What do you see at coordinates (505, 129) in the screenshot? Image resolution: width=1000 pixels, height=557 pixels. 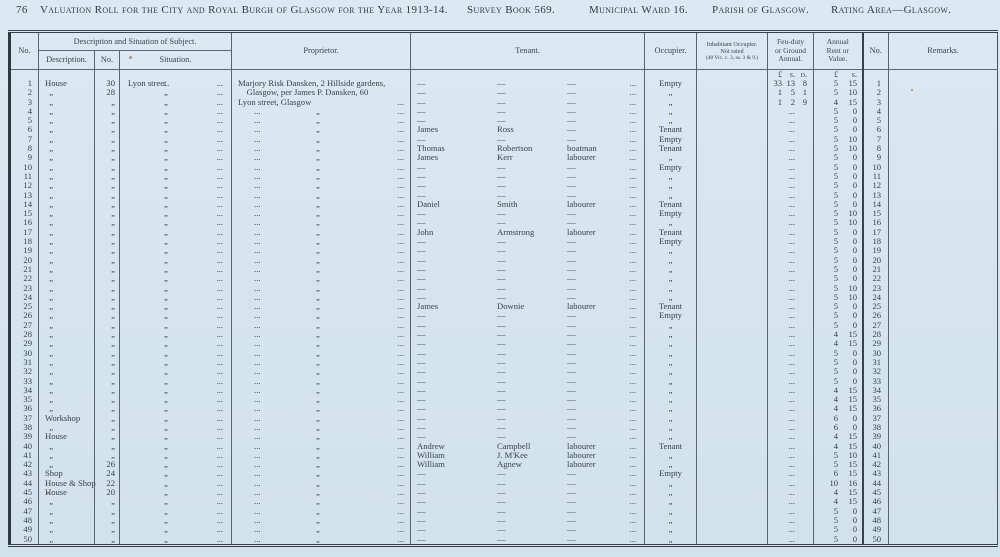 I see `tenant-surname: Ross` at bounding box center [505, 129].